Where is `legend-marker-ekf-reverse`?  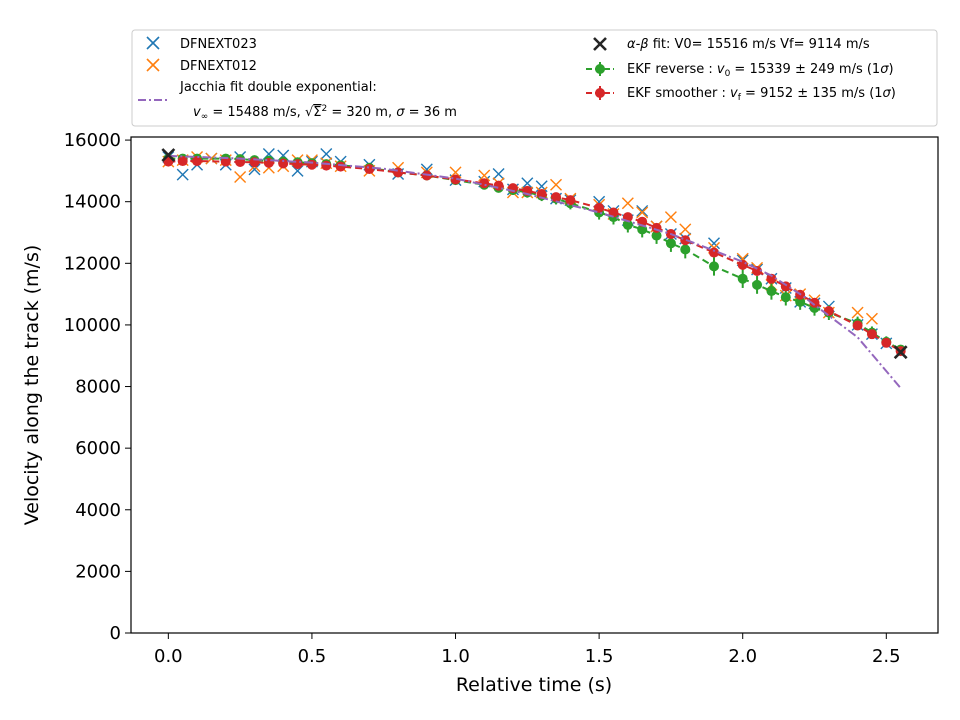 legend-marker-ekf-reverse is located at coordinates (600, 69).